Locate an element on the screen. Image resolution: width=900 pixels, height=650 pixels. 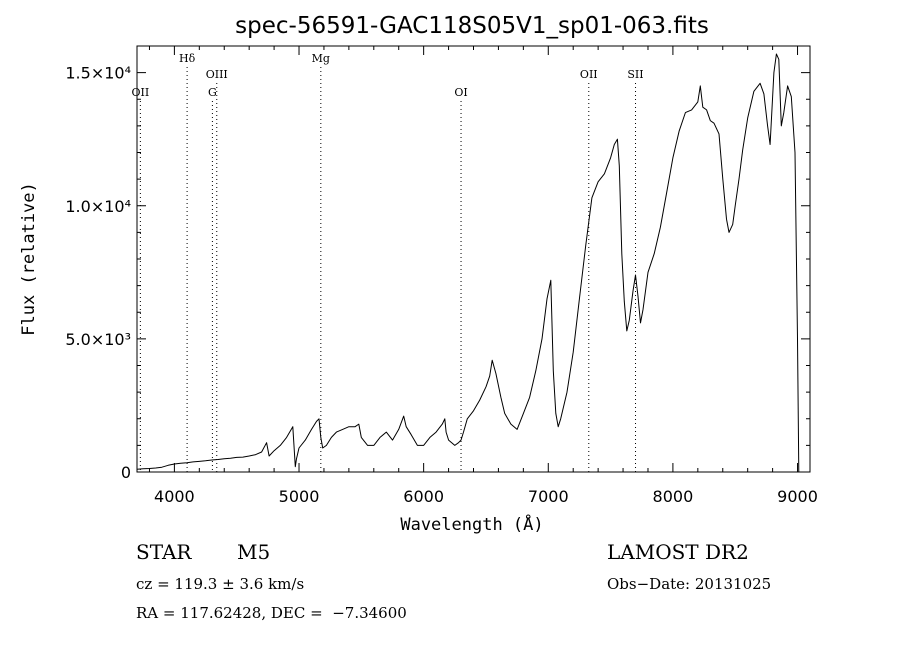
chart-title: spec-56591-GAC118S05V1_sp01-063.fits is located at coordinates (472, 26).